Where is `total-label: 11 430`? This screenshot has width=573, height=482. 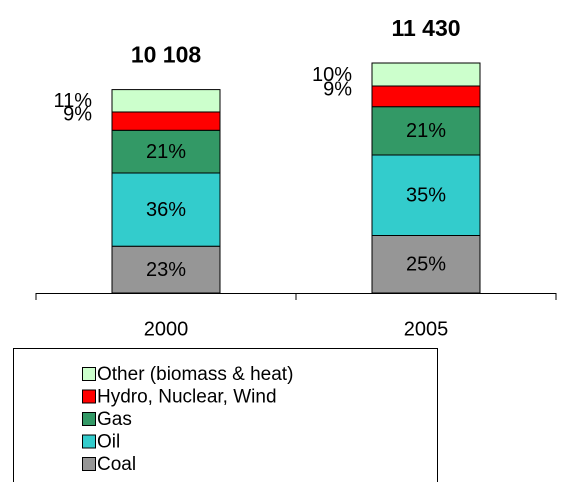 total-label: 11 430 is located at coordinates (425, 28).